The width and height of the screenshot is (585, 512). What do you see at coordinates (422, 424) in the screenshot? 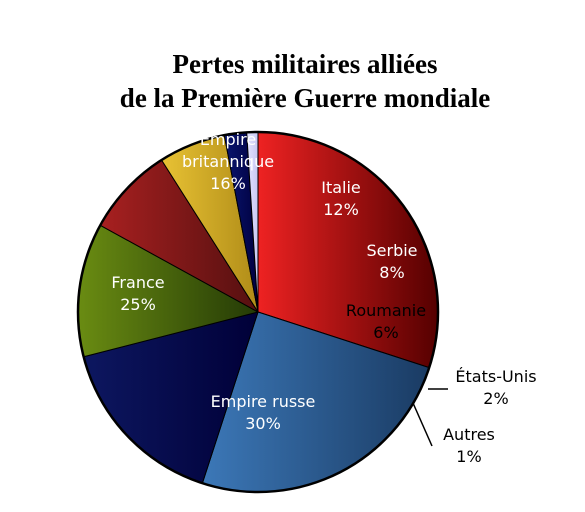
I see `leader-line` at bounding box center [422, 424].